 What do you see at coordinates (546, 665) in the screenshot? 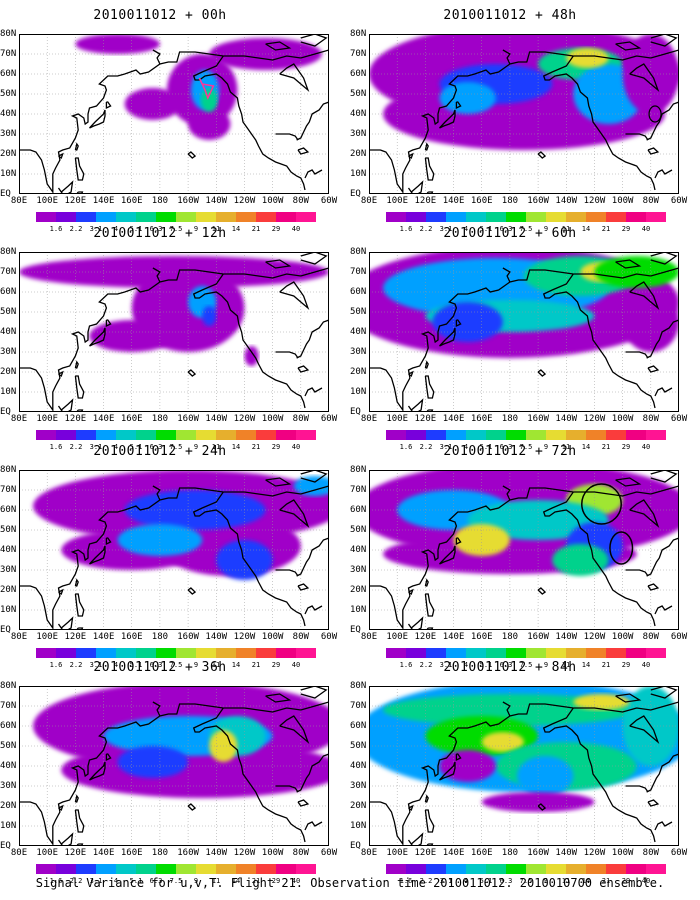
I see `colorbar-label: 9` at bounding box center [546, 665].